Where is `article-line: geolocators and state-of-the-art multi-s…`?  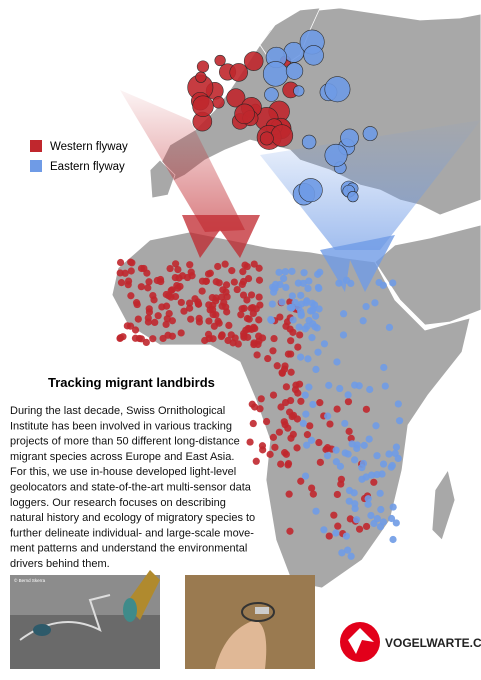 article-line: geolocators and state-of-the-art multi-s… is located at coordinates (131, 488).